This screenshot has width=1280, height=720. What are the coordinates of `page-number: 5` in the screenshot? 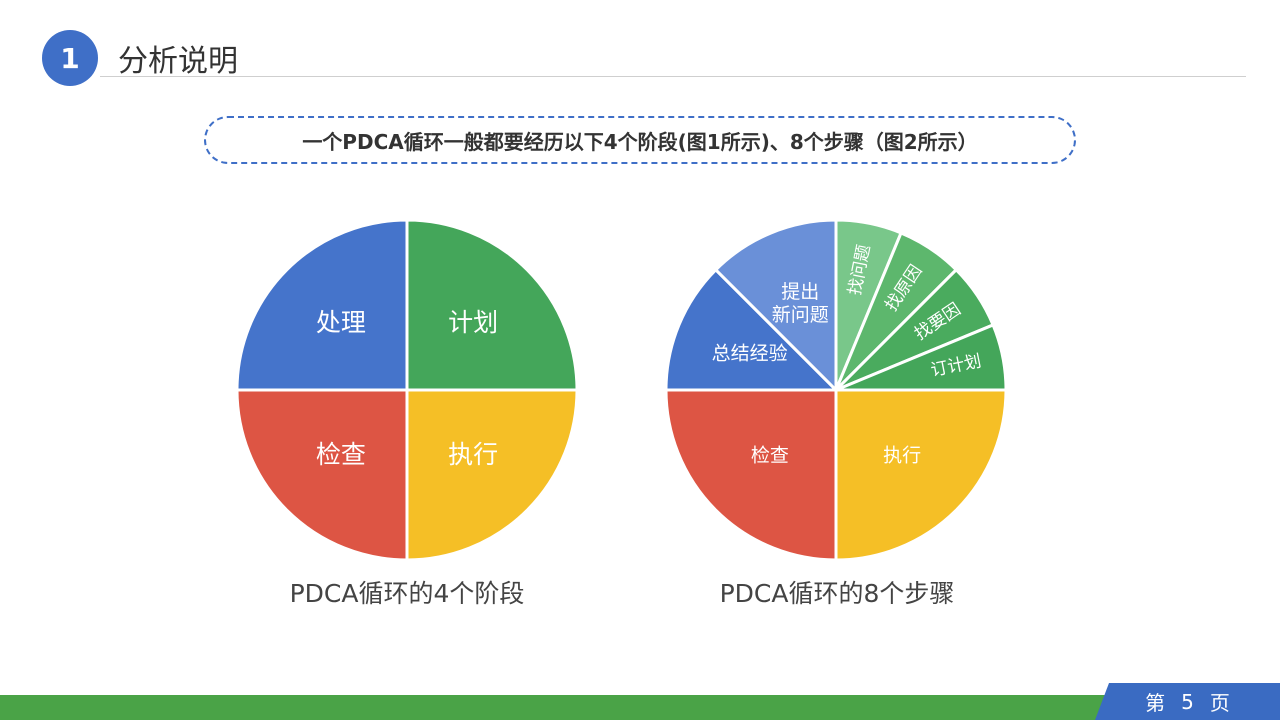 It's located at (1187, 701).